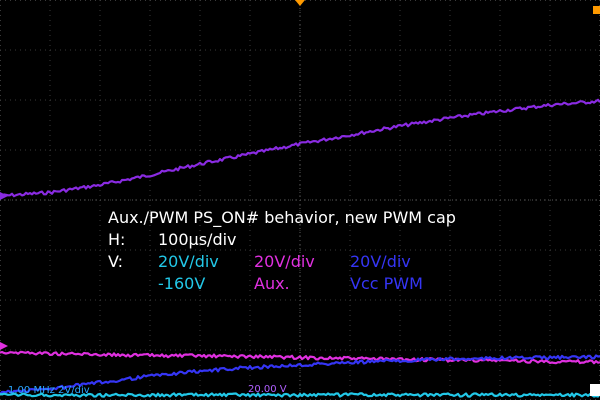 This screenshot has height=400, width=600. What do you see at coordinates (188, 261) in the screenshot?
I see `scale-channel-1: 20V/div` at bounding box center [188, 261].